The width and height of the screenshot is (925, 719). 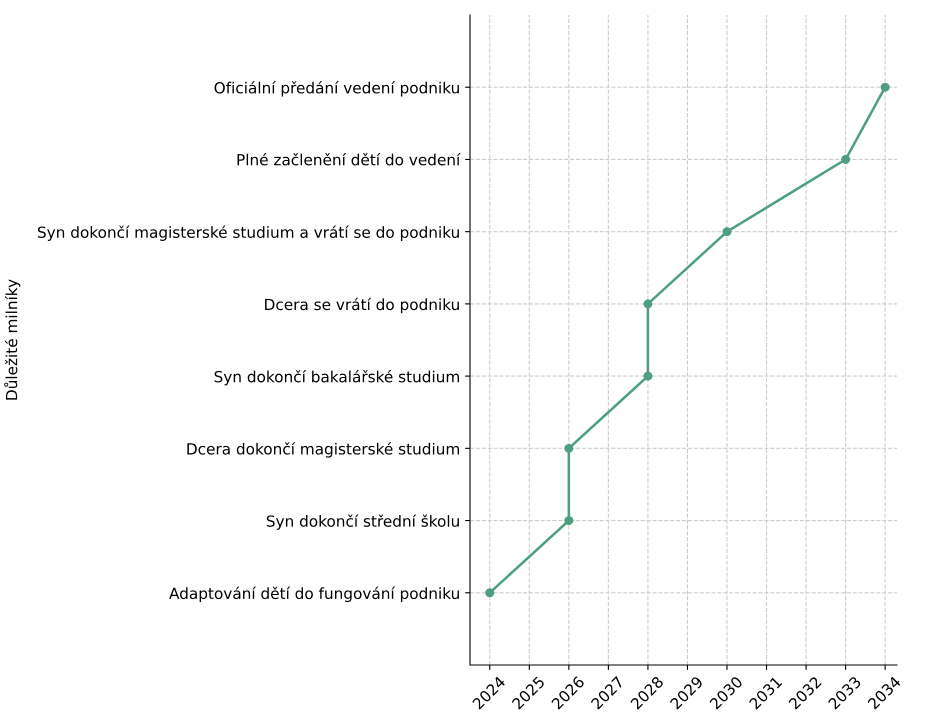 What do you see at coordinates (336, 378) in the screenshot?
I see `y-tick-label: Syn dokončí bakalářské studium` at bounding box center [336, 378].